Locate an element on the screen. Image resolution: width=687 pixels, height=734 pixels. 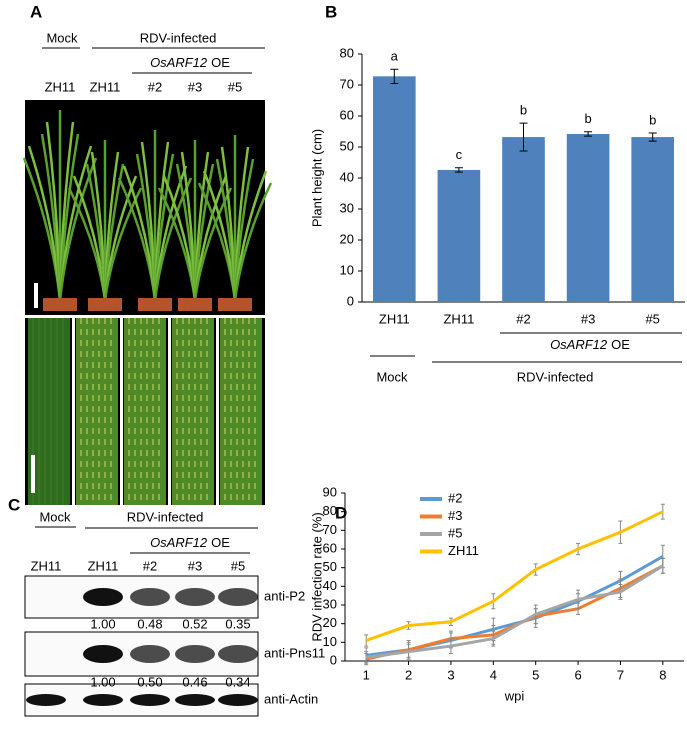
x-tick-label: 5 is located at coordinates (535, 674).